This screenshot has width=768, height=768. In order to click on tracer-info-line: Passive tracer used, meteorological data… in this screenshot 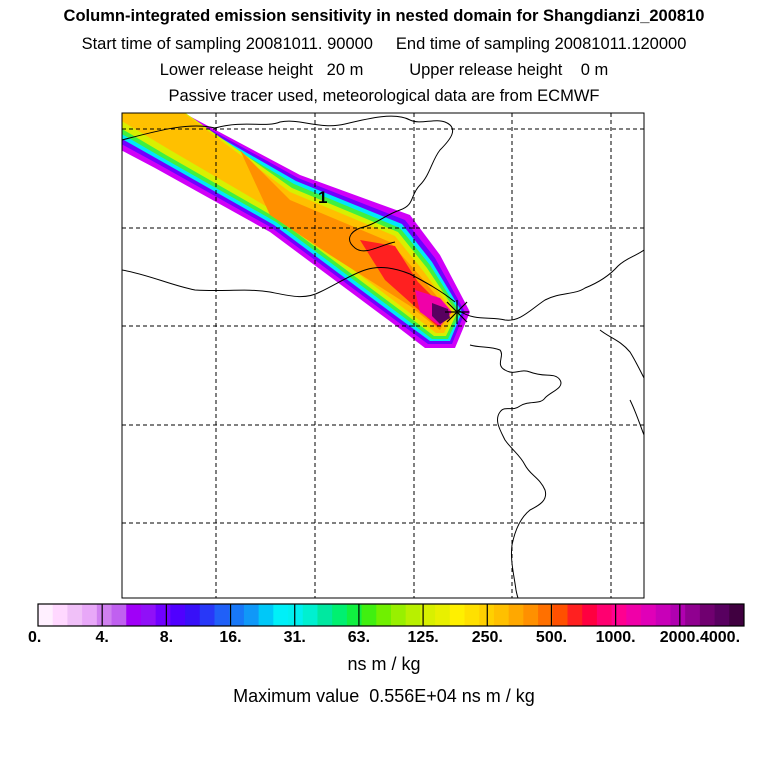, I will do `click(384, 96)`.